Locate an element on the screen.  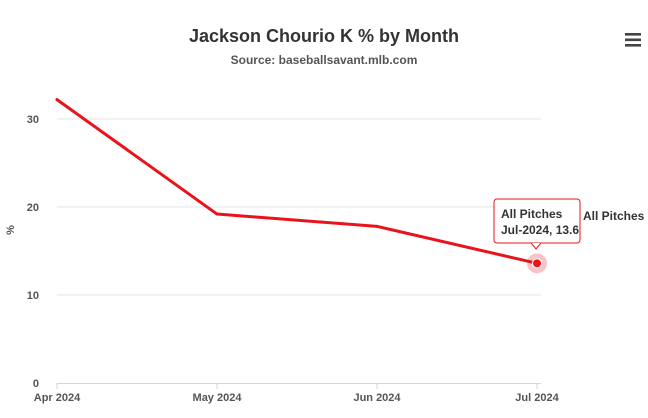
hovered-data-point is located at coordinates (537, 263).